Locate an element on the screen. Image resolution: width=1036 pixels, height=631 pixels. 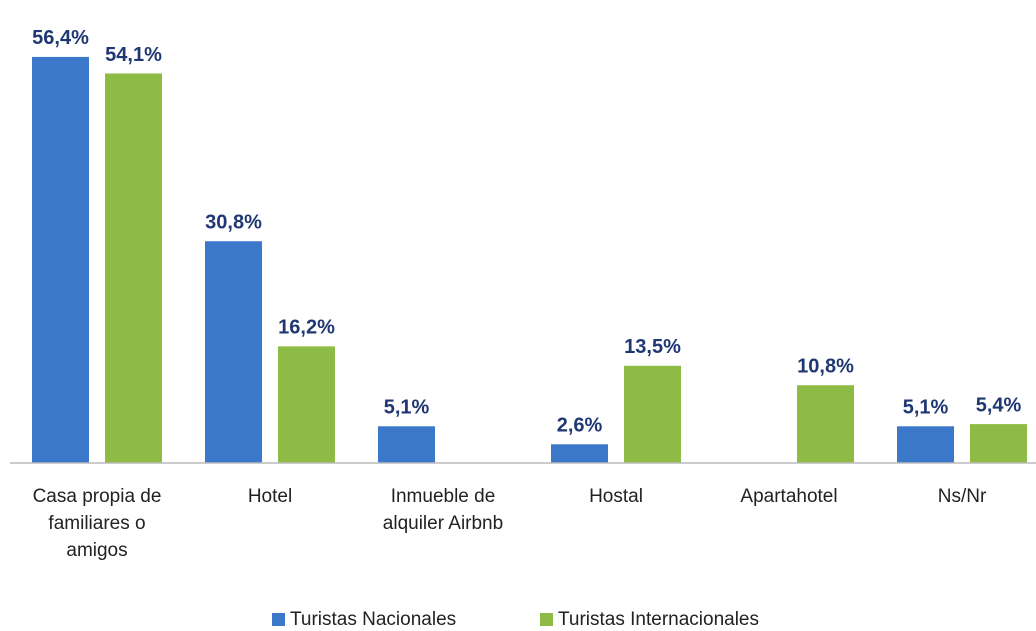
value-label: 10,8% is located at coordinates (825, 367).